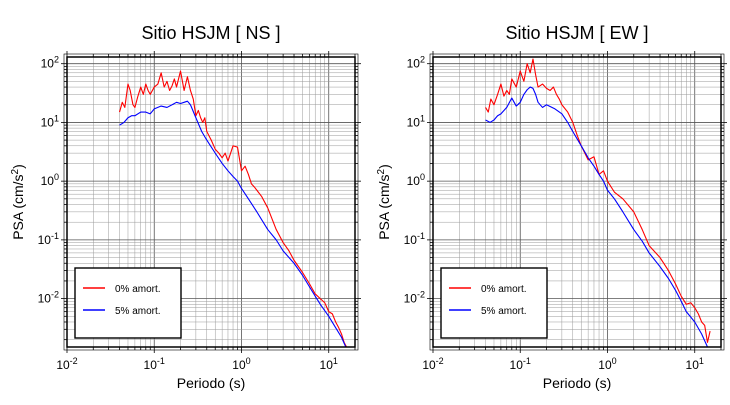 The width and height of the screenshot is (730, 405). What do you see at coordinates (210, 33) in the screenshot?
I see `chart-title: Sitio HSJM [ NS ]` at bounding box center [210, 33].